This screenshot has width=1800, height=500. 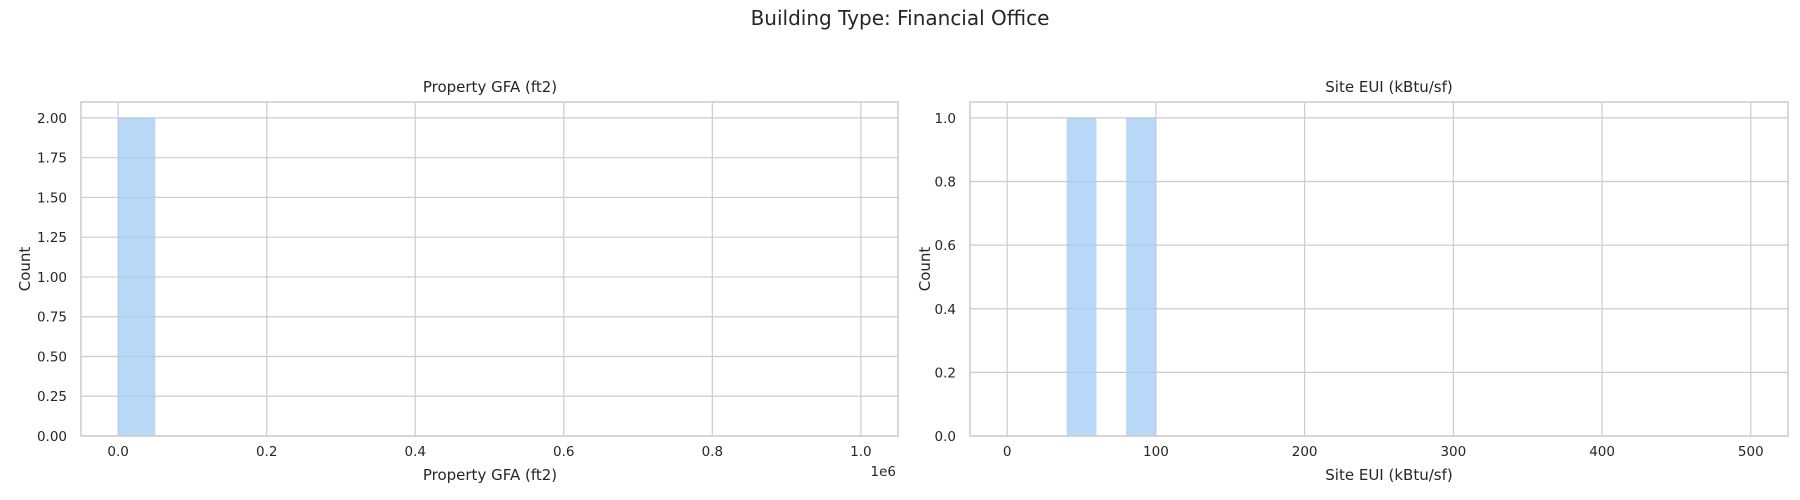 I want to click on x-tick-label: 1.0, so click(x=860, y=452).